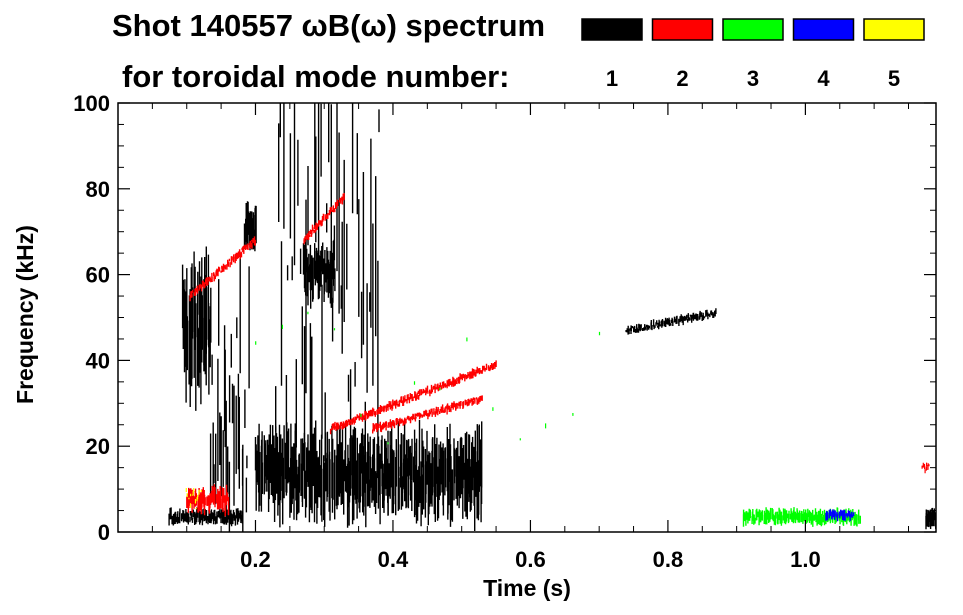 This screenshot has width=963, height=615. I want to click on legend-label-mode-2: 2, so click(682, 78).